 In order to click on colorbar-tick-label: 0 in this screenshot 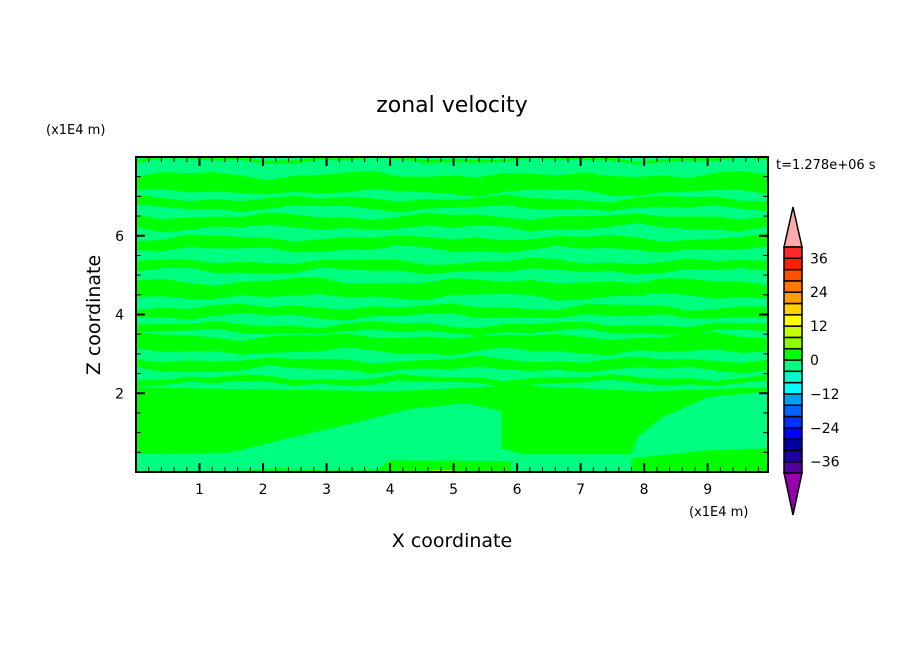, I will do `click(814, 361)`.